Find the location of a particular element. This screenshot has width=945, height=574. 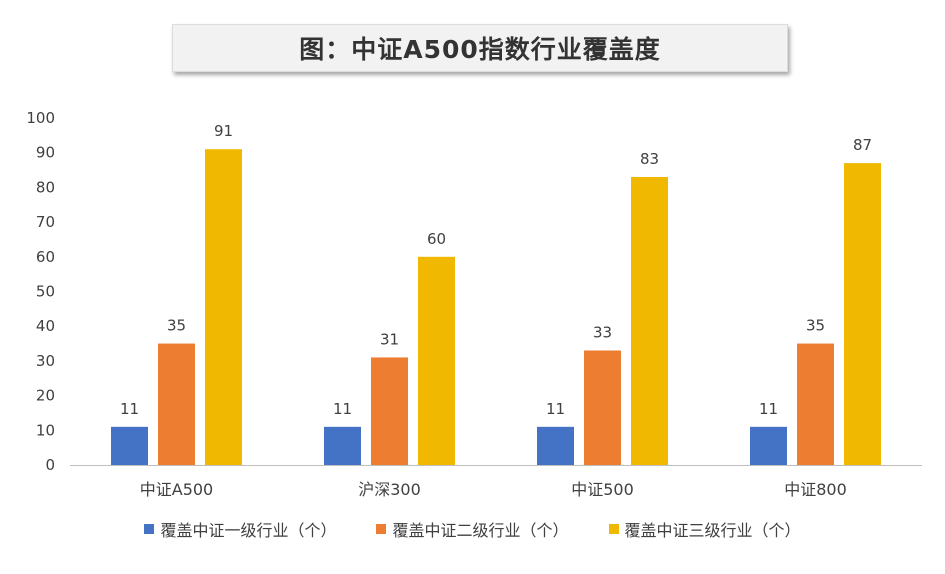

x-tick-label: 中证500 is located at coordinates (602, 489).